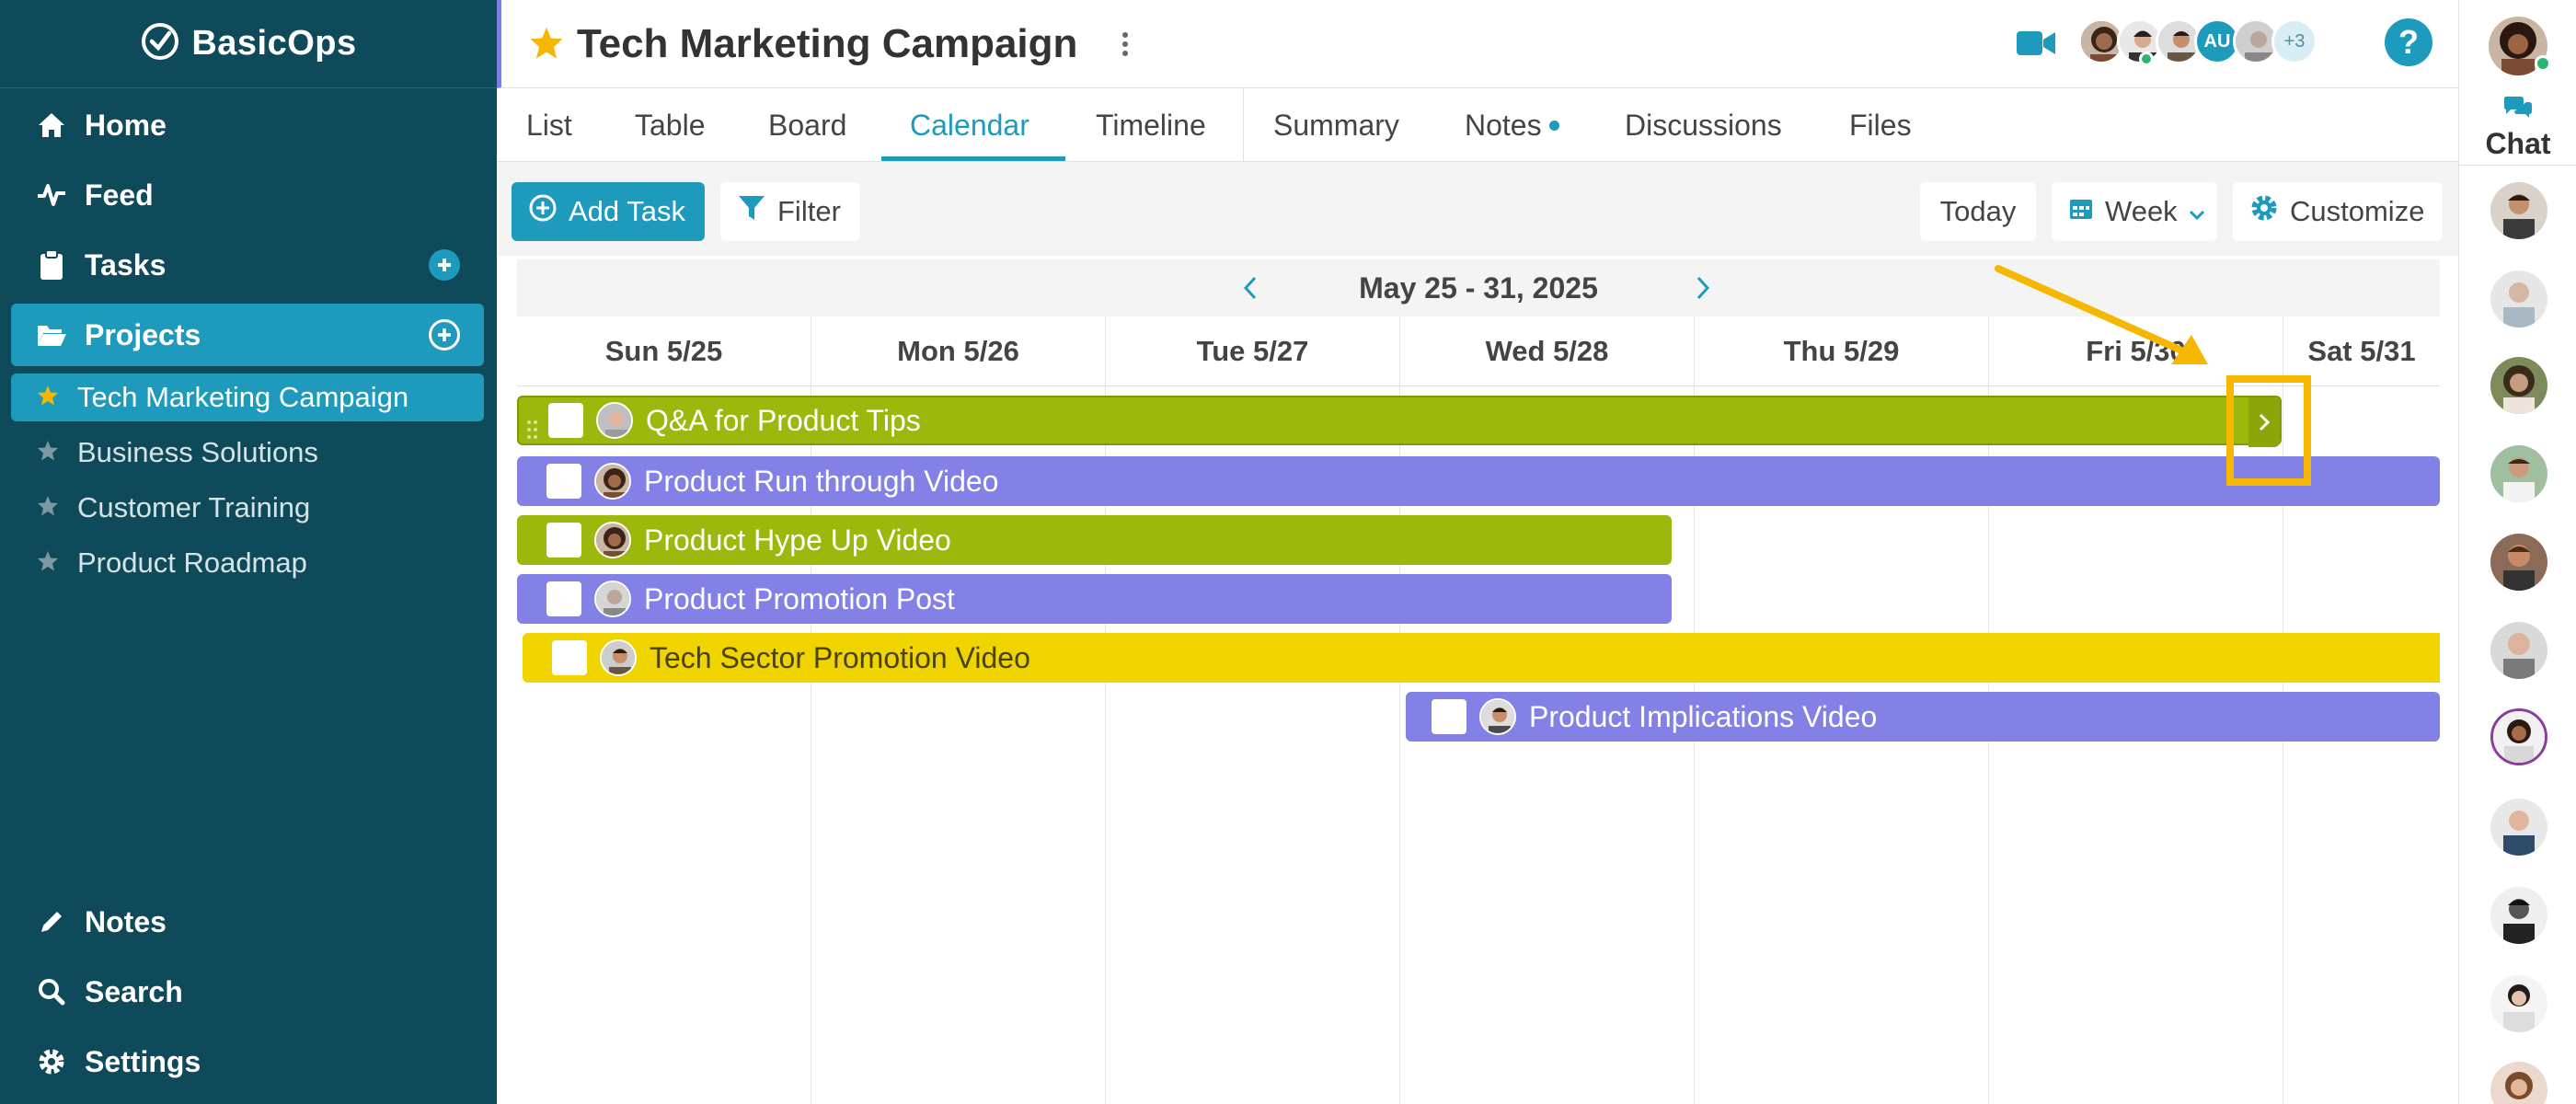 The height and width of the screenshot is (1104, 2576). I want to click on project-item-tech-marketing-campaign: Tech Marketing Campaign, so click(247, 397).